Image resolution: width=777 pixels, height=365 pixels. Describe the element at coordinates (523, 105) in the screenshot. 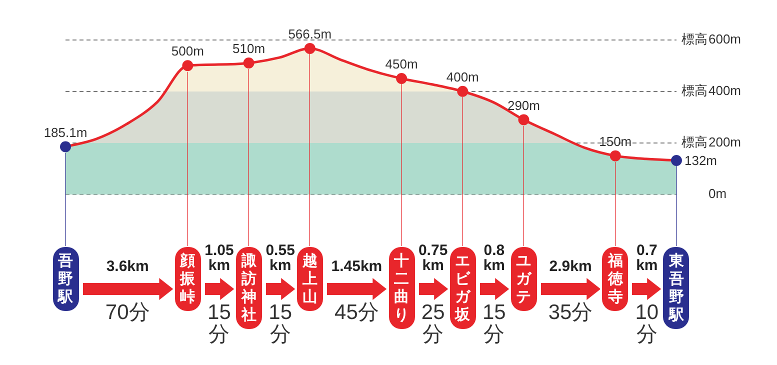

I see `data-label: 290m` at that location.